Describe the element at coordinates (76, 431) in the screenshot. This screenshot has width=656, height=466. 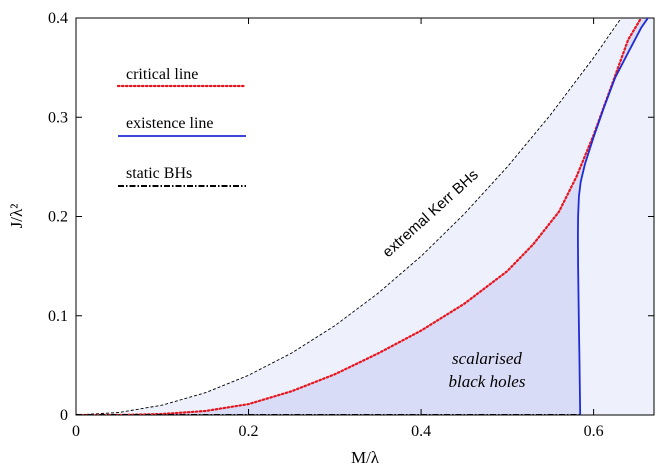
I see `x-tick-label: 0` at that location.